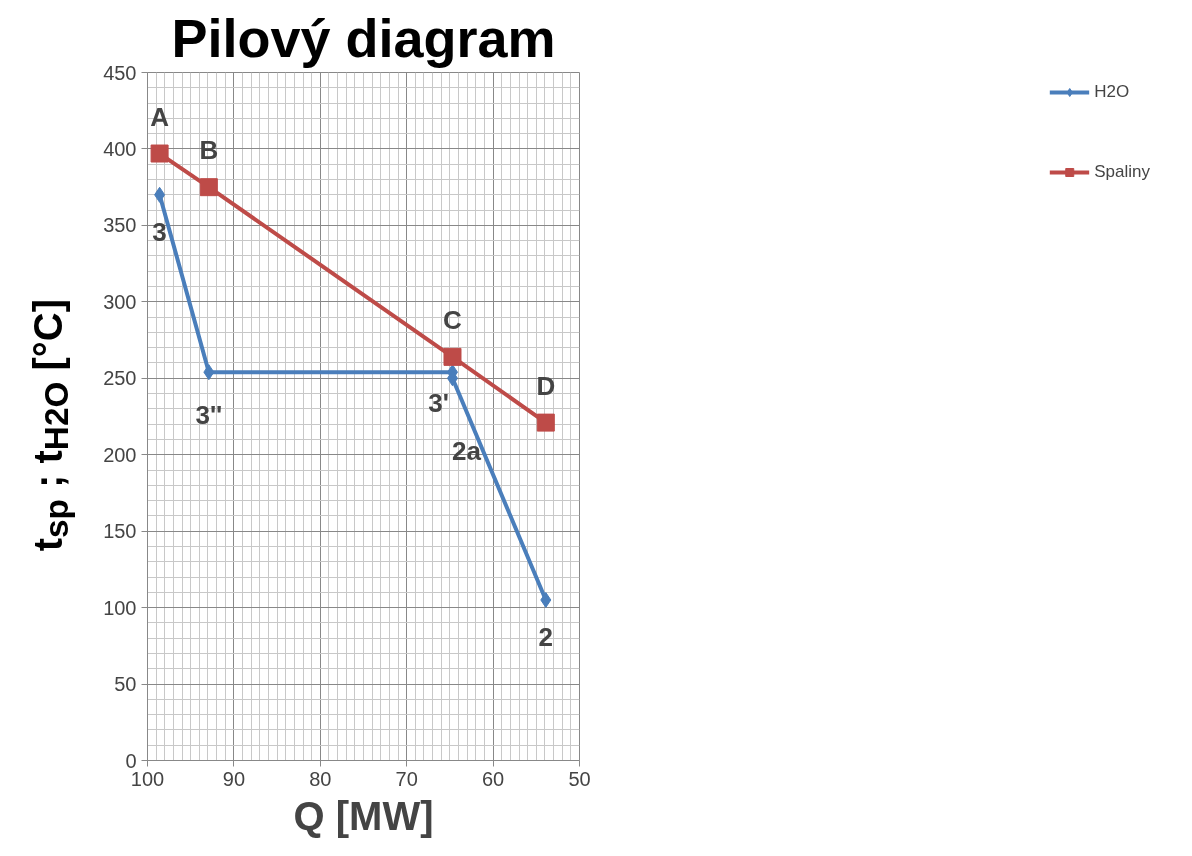  Describe the element at coordinates (120, 225) in the screenshot. I see `y-tick-label: 350` at that location.